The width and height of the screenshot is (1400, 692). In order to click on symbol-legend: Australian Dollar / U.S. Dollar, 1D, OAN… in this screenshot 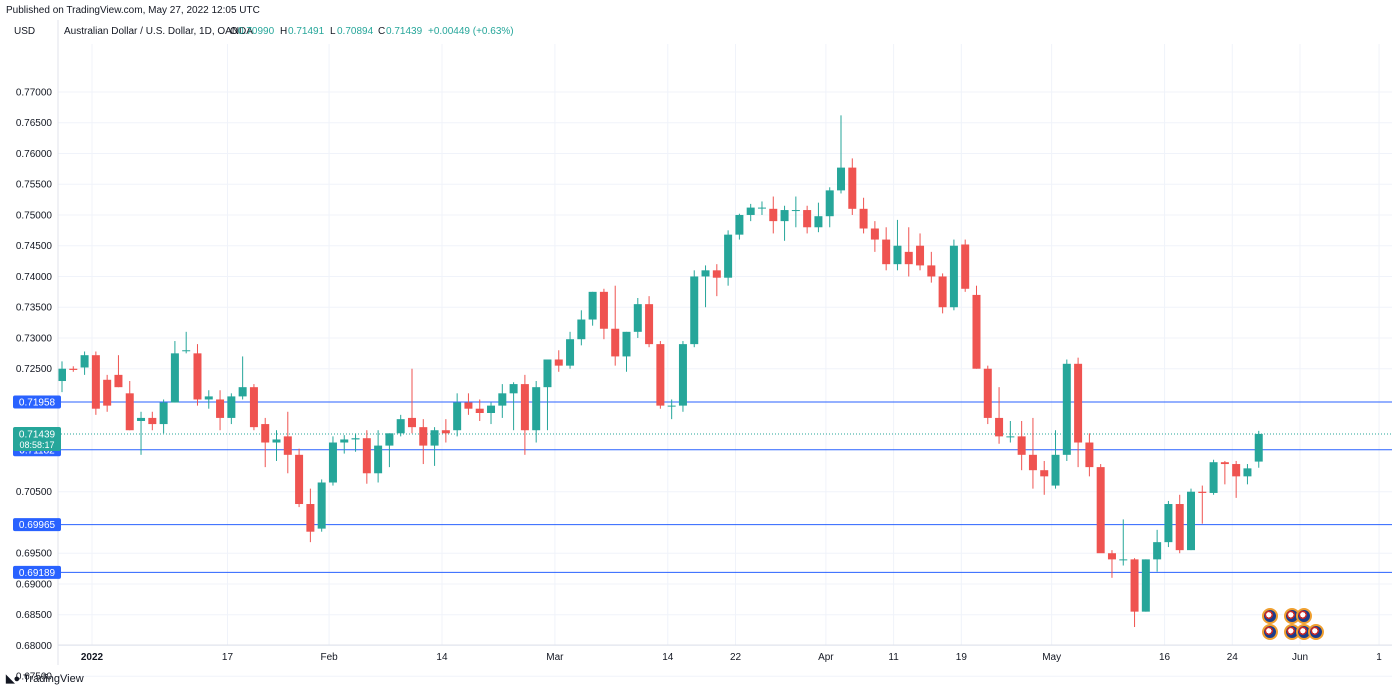, I will do `click(289, 31)`.